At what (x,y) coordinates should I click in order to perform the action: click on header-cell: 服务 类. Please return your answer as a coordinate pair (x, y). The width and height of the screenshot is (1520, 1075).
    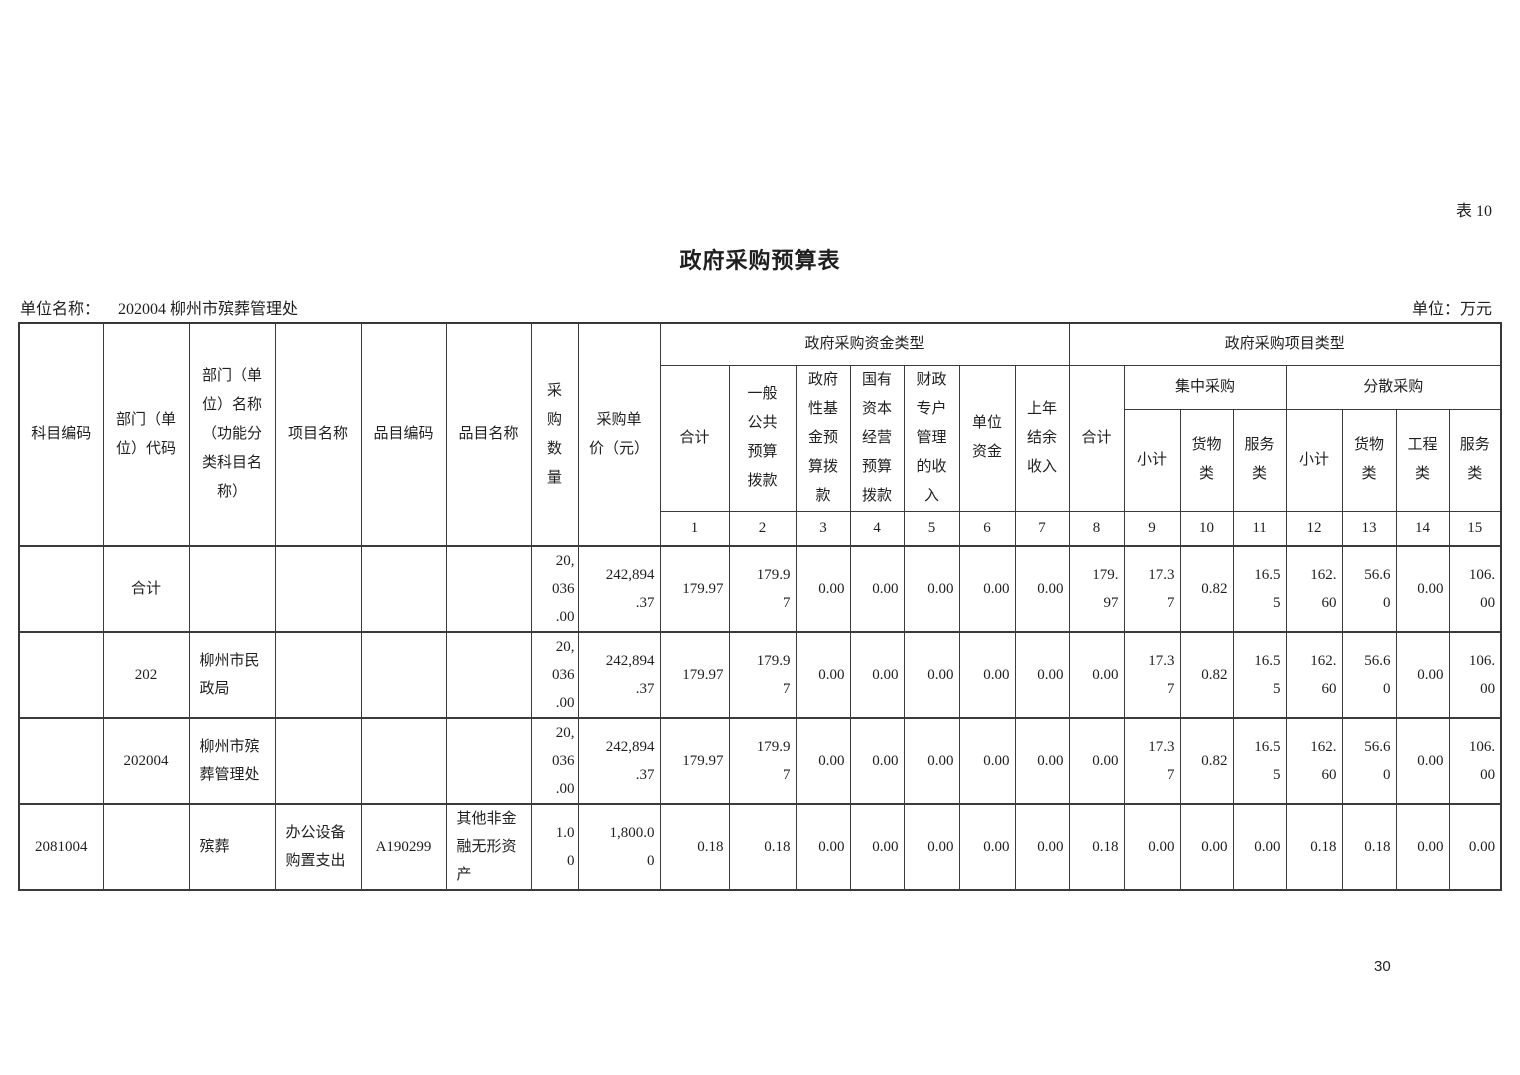
    Looking at the image, I should click on (1475, 460).